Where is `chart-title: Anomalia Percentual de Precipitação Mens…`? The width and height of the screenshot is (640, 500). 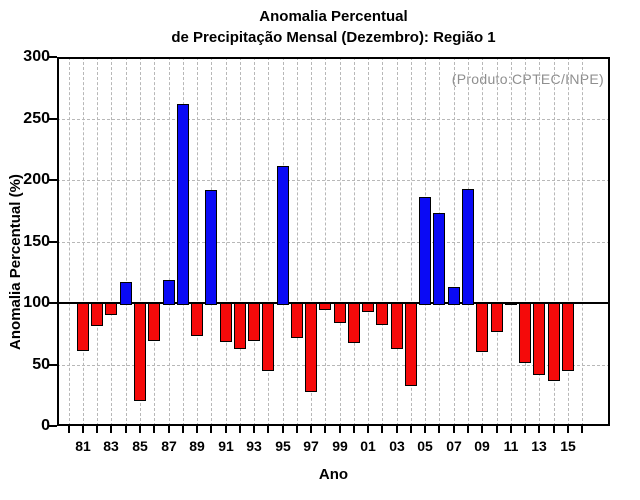 chart-title: Anomalia Percentual de Precipitação Mens… is located at coordinates (333, 27).